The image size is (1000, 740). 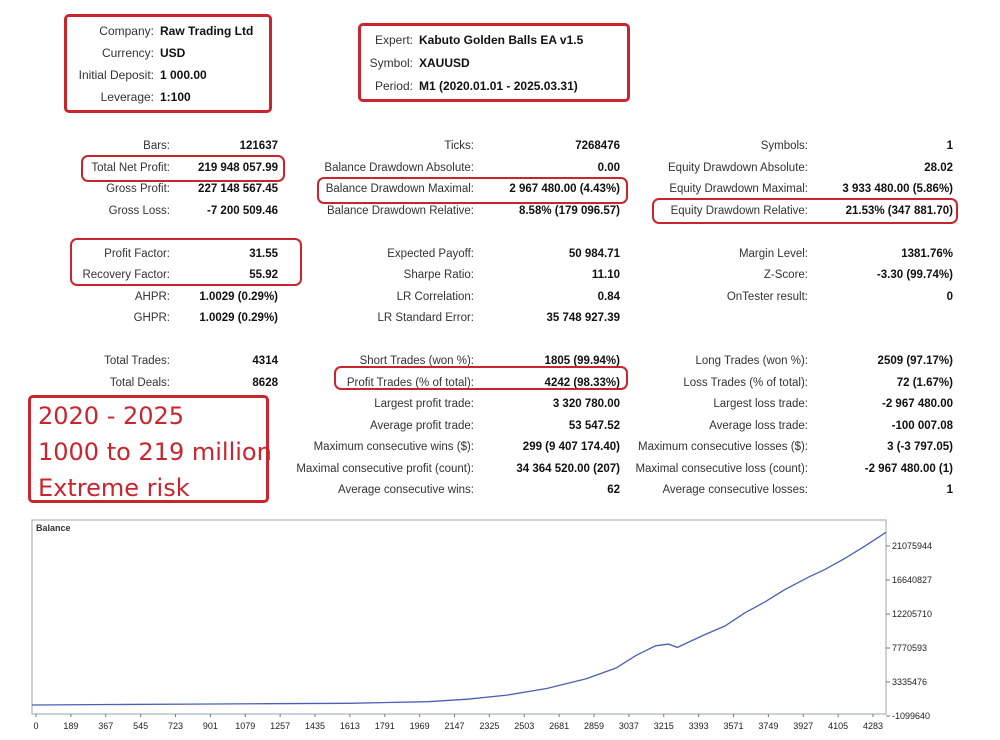 I want to click on stat-row: Average consecutive losses: 1, so click(x=500, y=490).